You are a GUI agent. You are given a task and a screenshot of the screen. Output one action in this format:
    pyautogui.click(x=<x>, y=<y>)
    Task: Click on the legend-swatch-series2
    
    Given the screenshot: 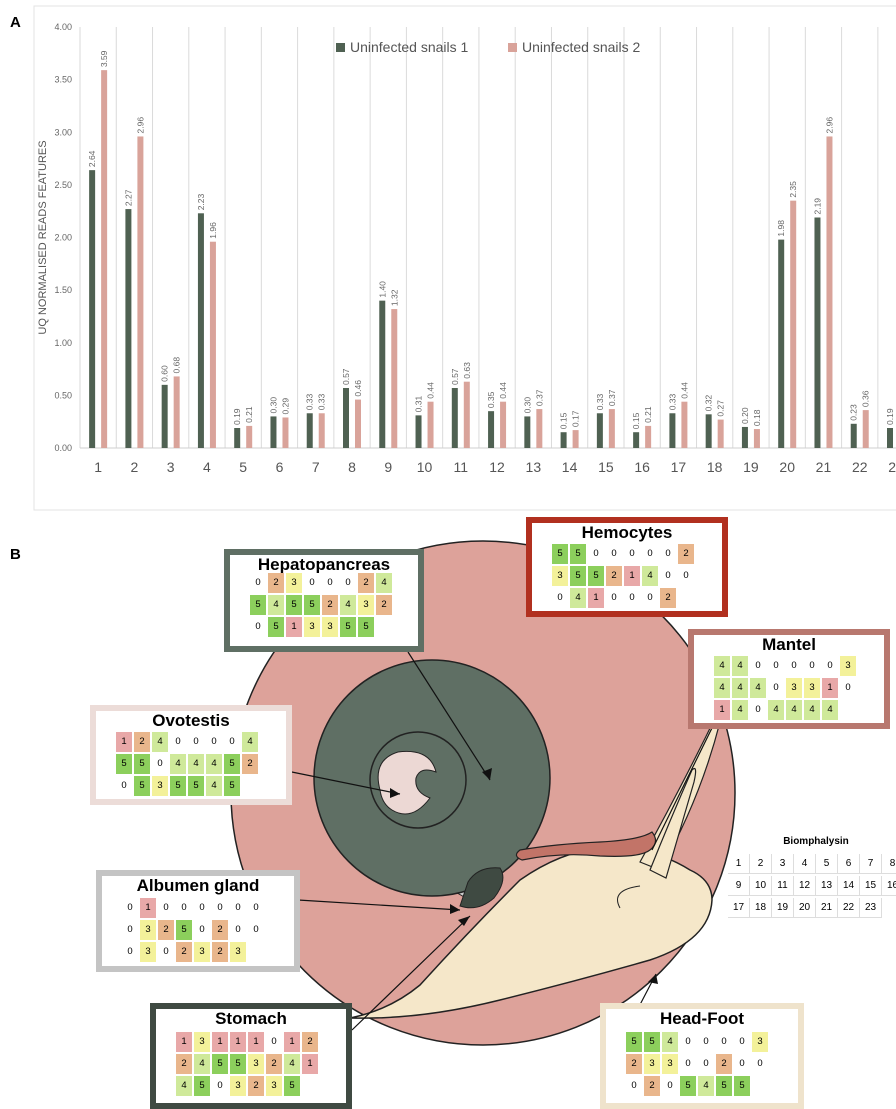 What is the action you would take?
    pyautogui.click(x=512, y=47)
    